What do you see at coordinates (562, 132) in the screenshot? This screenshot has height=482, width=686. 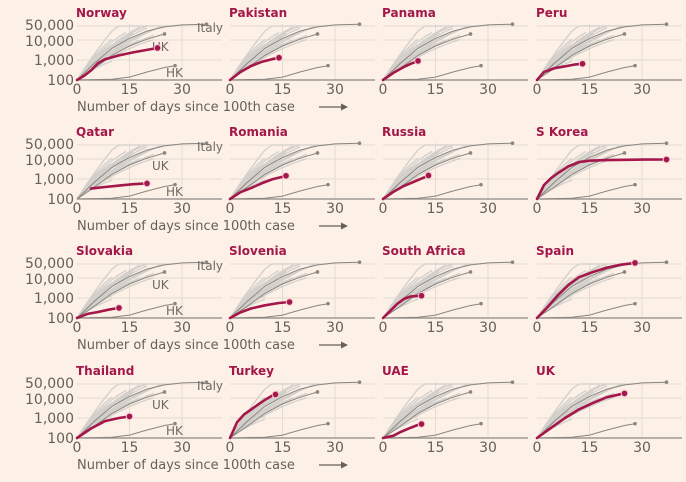 I see `panel-title: S Korea` at bounding box center [562, 132].